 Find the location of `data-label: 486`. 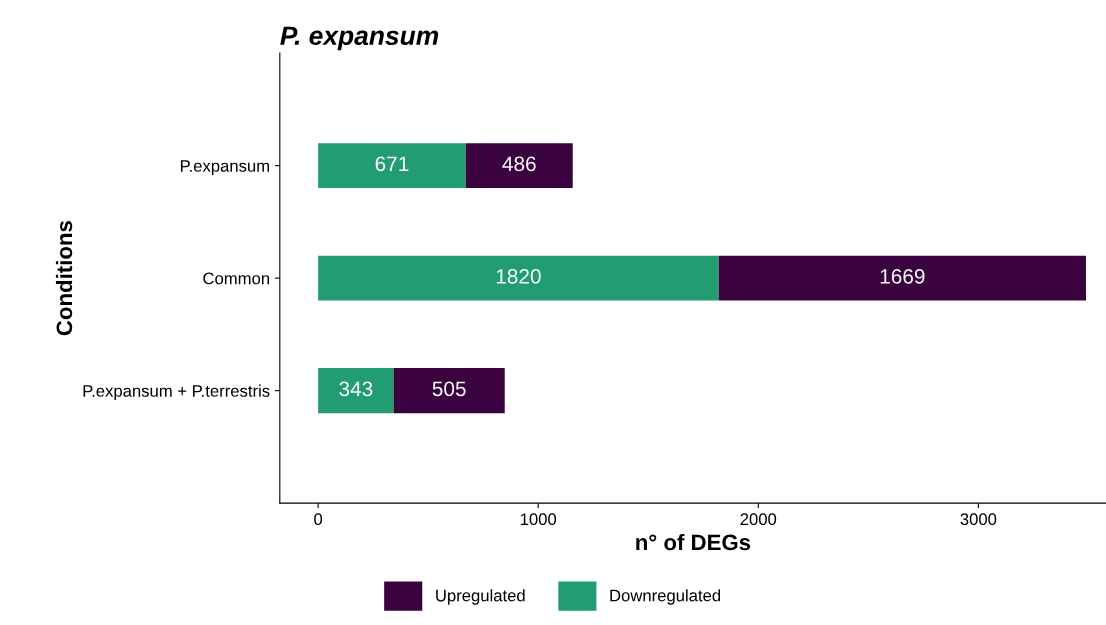

data-label: 486 is located at coordinates (519, 164).